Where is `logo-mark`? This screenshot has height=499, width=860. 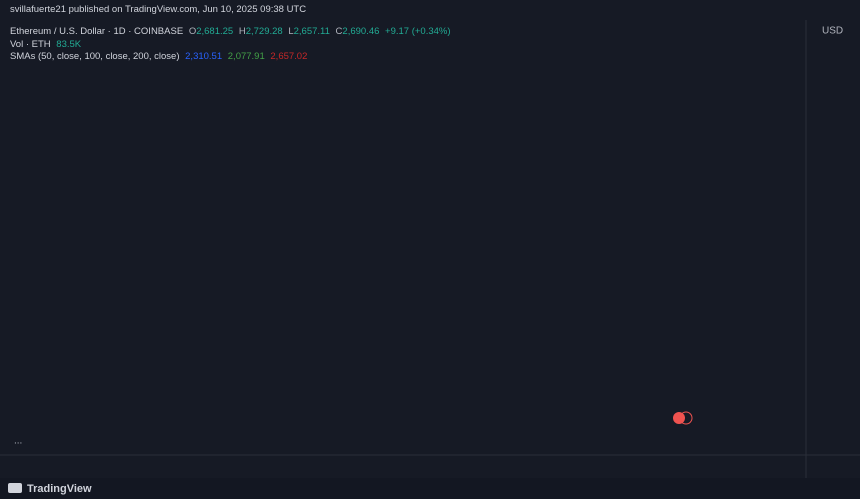 logo-mark is located at coordinates (15, 488).